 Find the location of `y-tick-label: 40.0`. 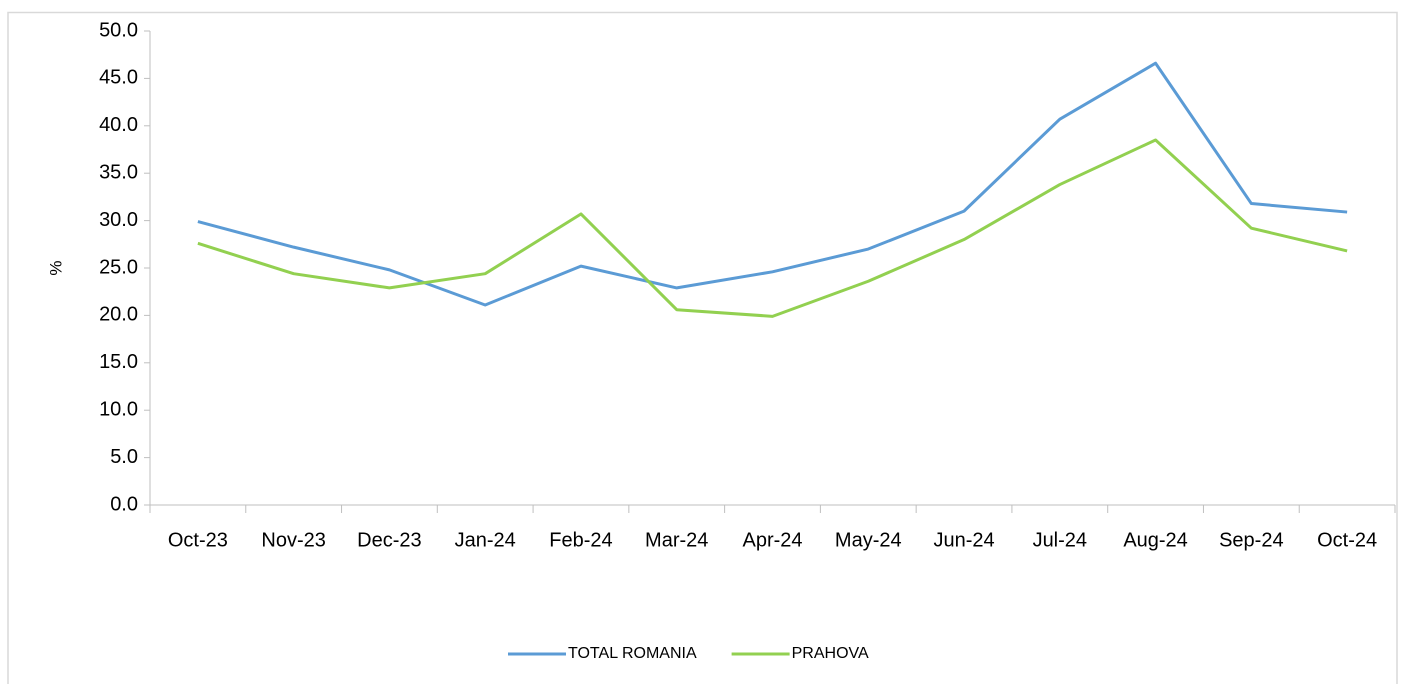

y-tick-label: 40.0 is located at coordinates (118, 125).